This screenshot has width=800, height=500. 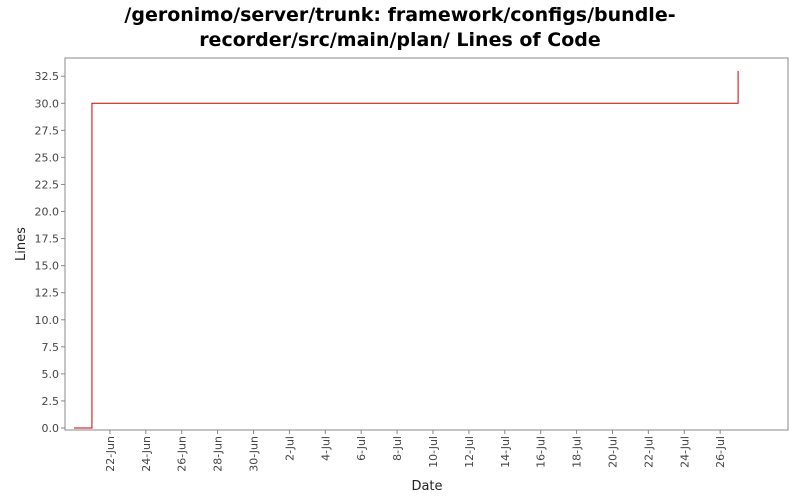 What do you see at coordinates (21, 244) in the screenshot?
I see `y-axis-title: Lines` at bounding box center [21, 244].